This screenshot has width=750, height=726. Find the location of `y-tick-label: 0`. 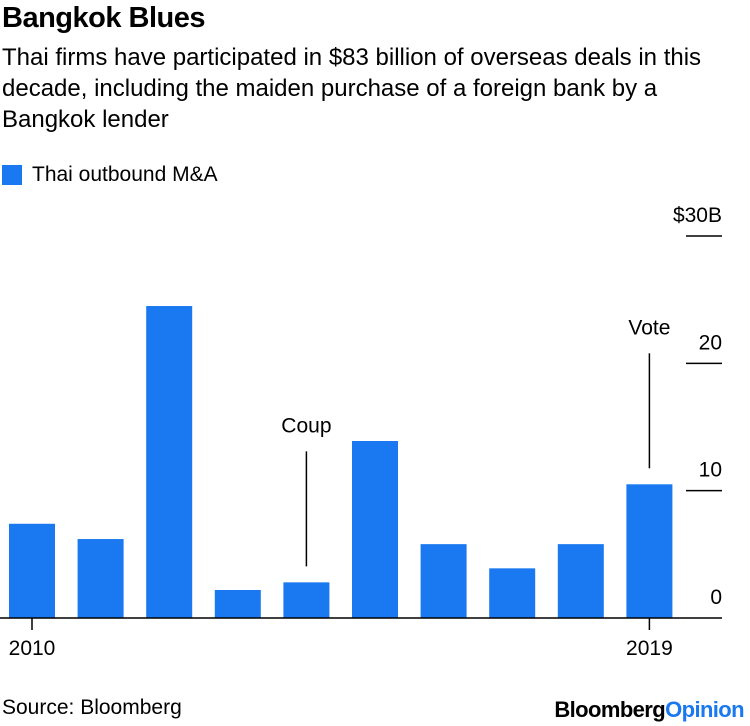

y-tick-label: 0 is located at coordinates (716, 597).